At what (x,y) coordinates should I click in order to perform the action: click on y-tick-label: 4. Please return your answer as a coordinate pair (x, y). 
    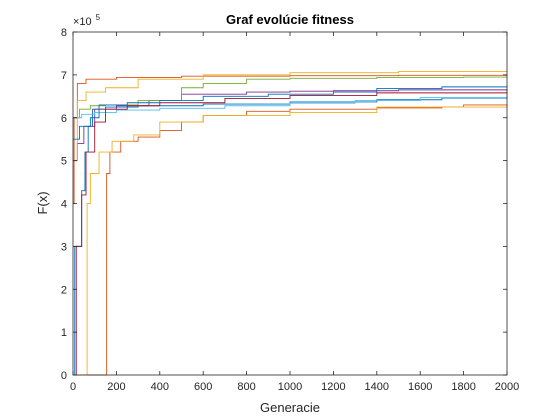
    Looking at the image, I should click on (64, 205).